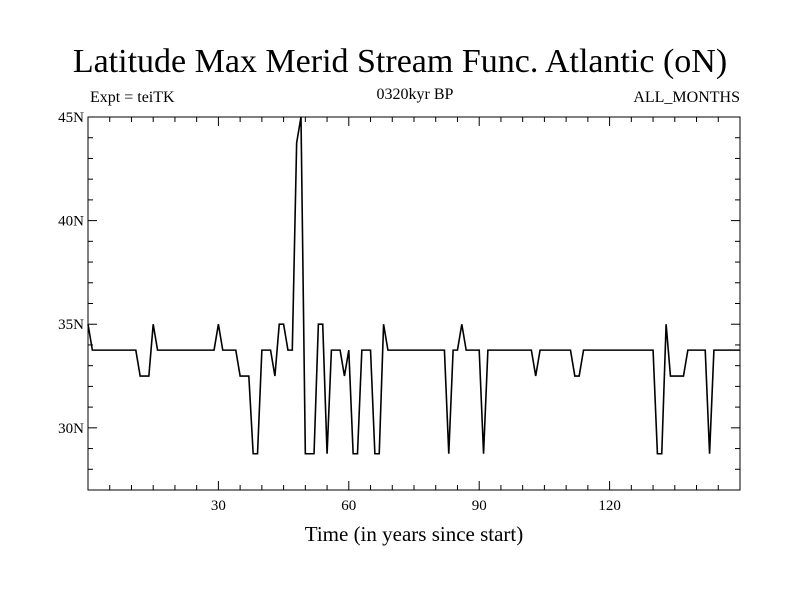 The height and width of the screenshot is (600, 800). What do you see at coordinates (348, 506) in the screenshot?
I see `x-tick-label: 60` at bounding box center [348, 506].